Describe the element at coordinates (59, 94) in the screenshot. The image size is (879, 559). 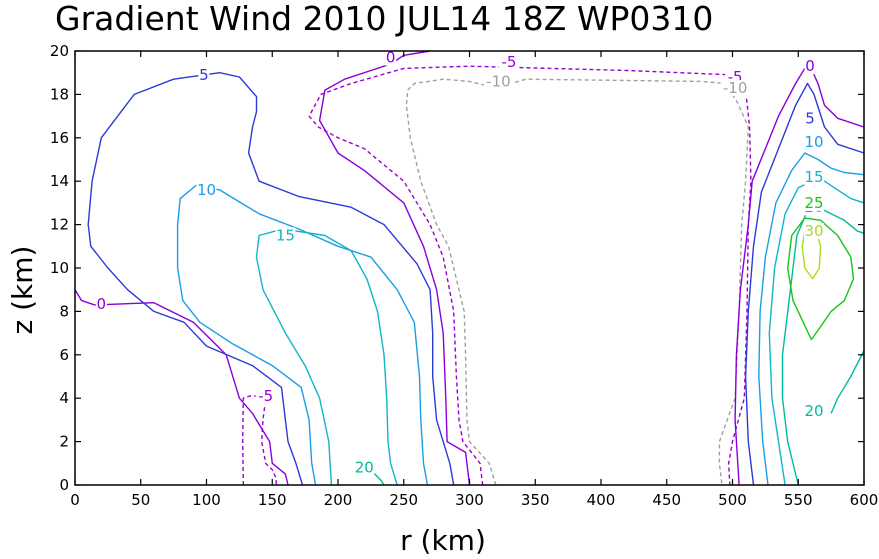
I see `y-tick-label: 18` at that location.